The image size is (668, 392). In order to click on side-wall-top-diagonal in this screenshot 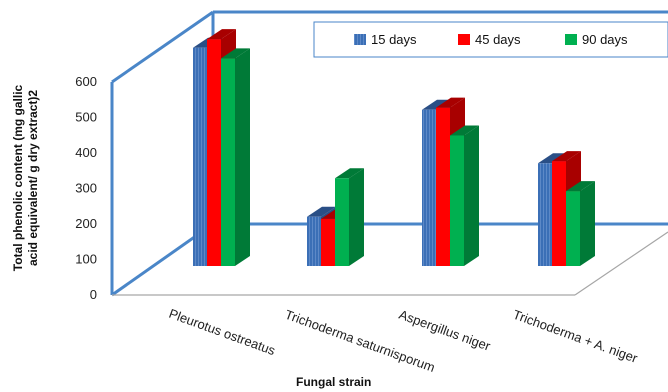, I will do `click(162, 47)`.